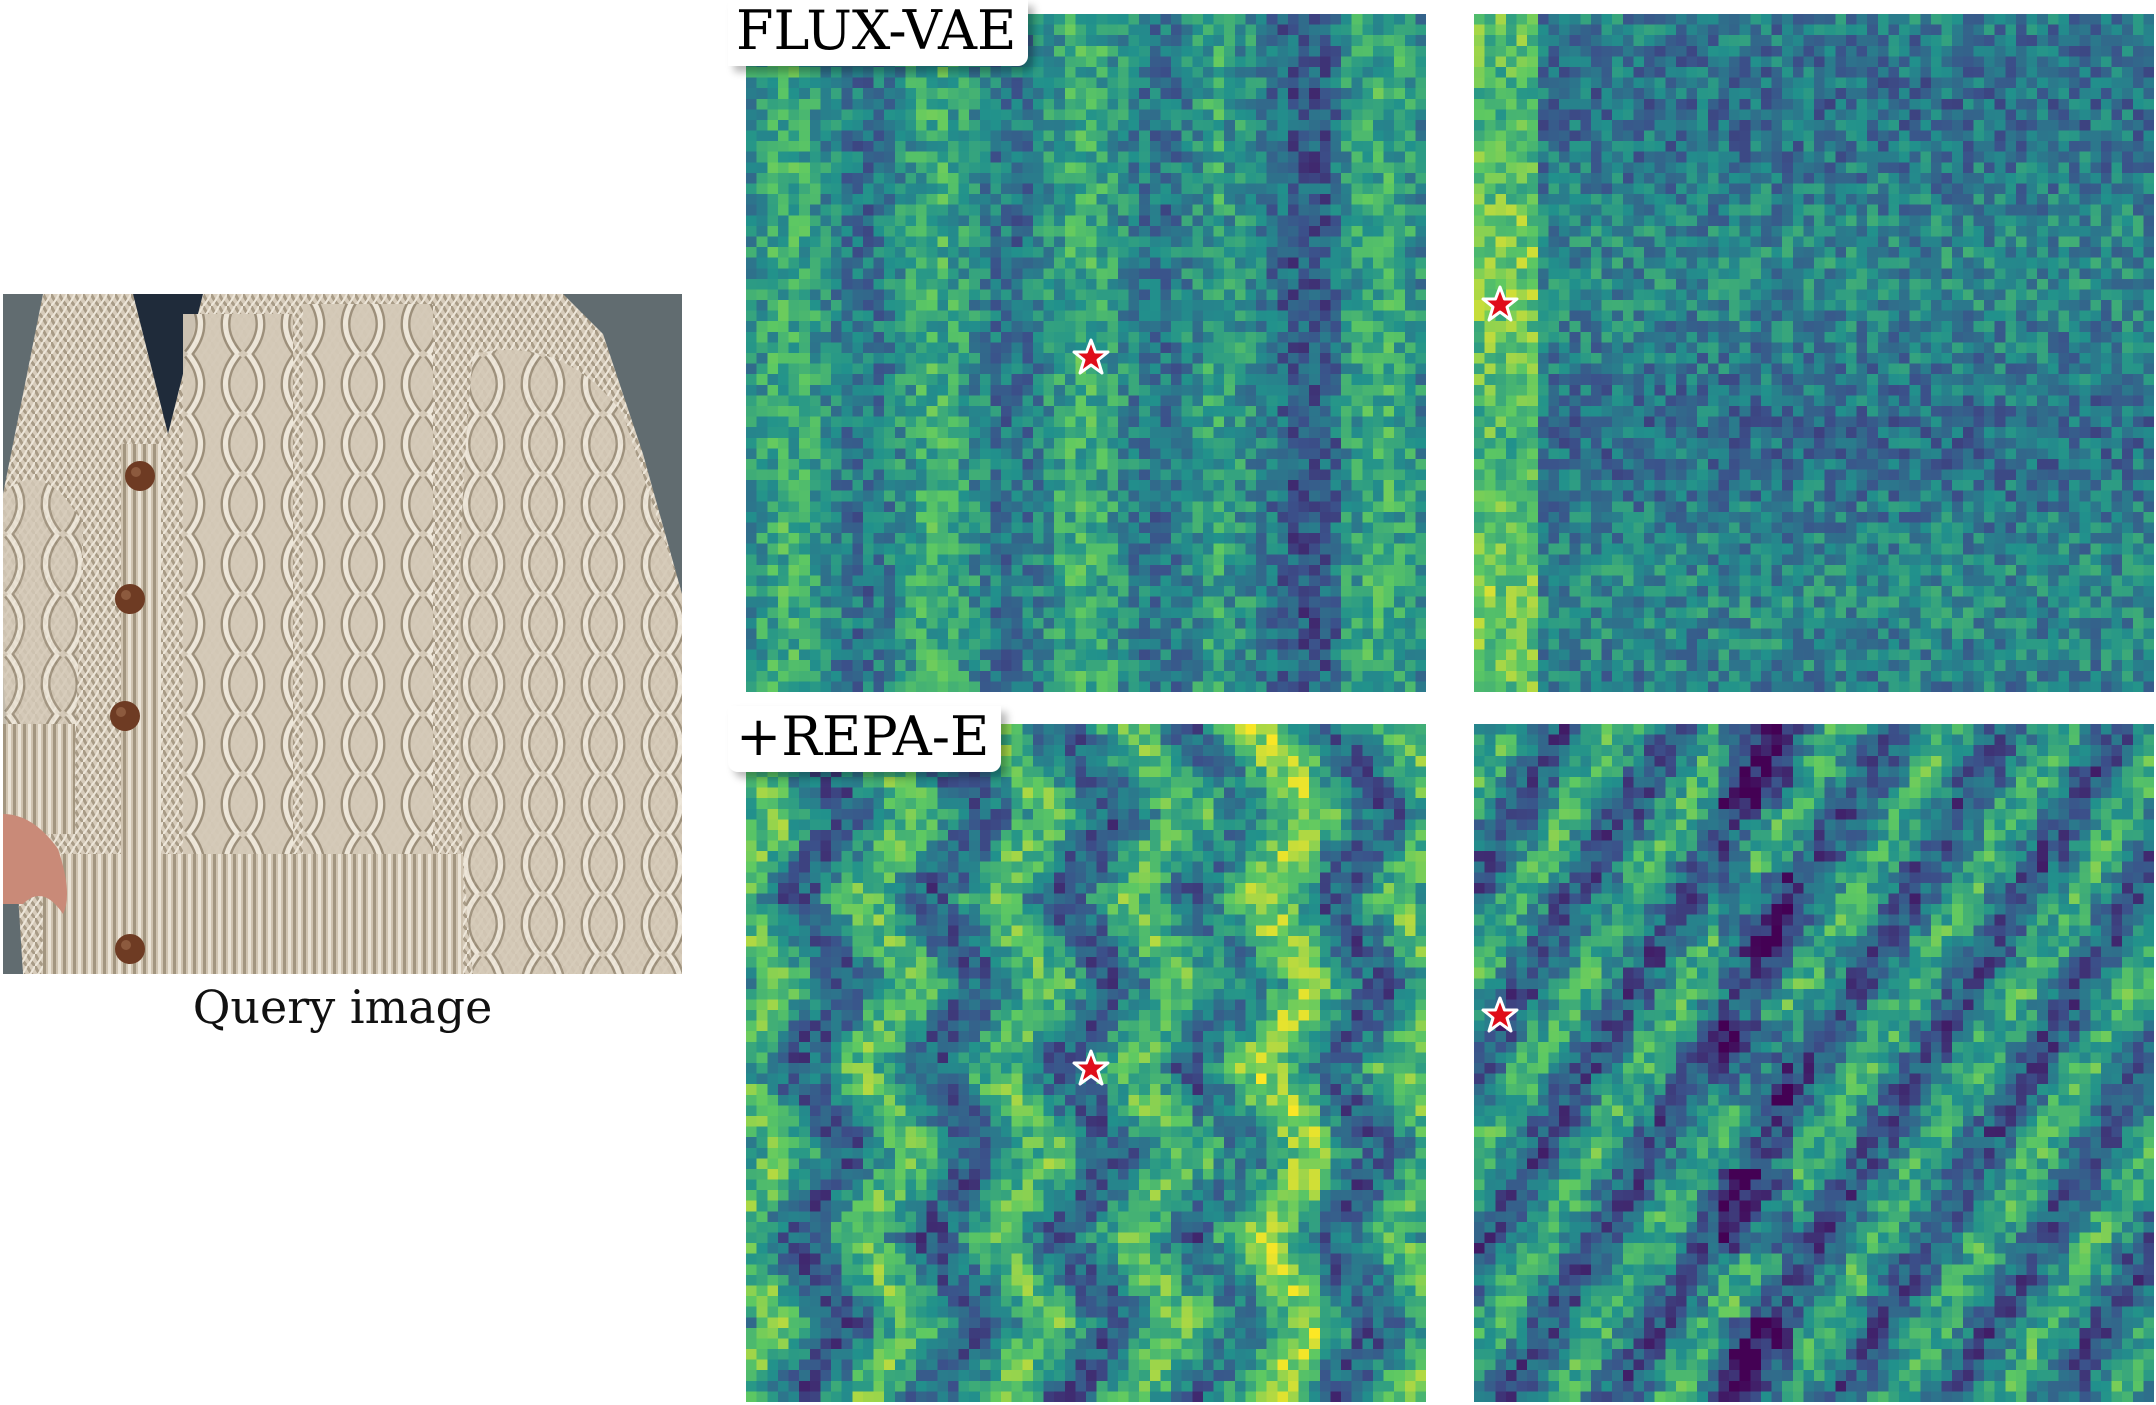 The width and height of the screenshot is (2156, 1405). I want to click on row-label-repa-e: +REPA-E, so click(865, 739).